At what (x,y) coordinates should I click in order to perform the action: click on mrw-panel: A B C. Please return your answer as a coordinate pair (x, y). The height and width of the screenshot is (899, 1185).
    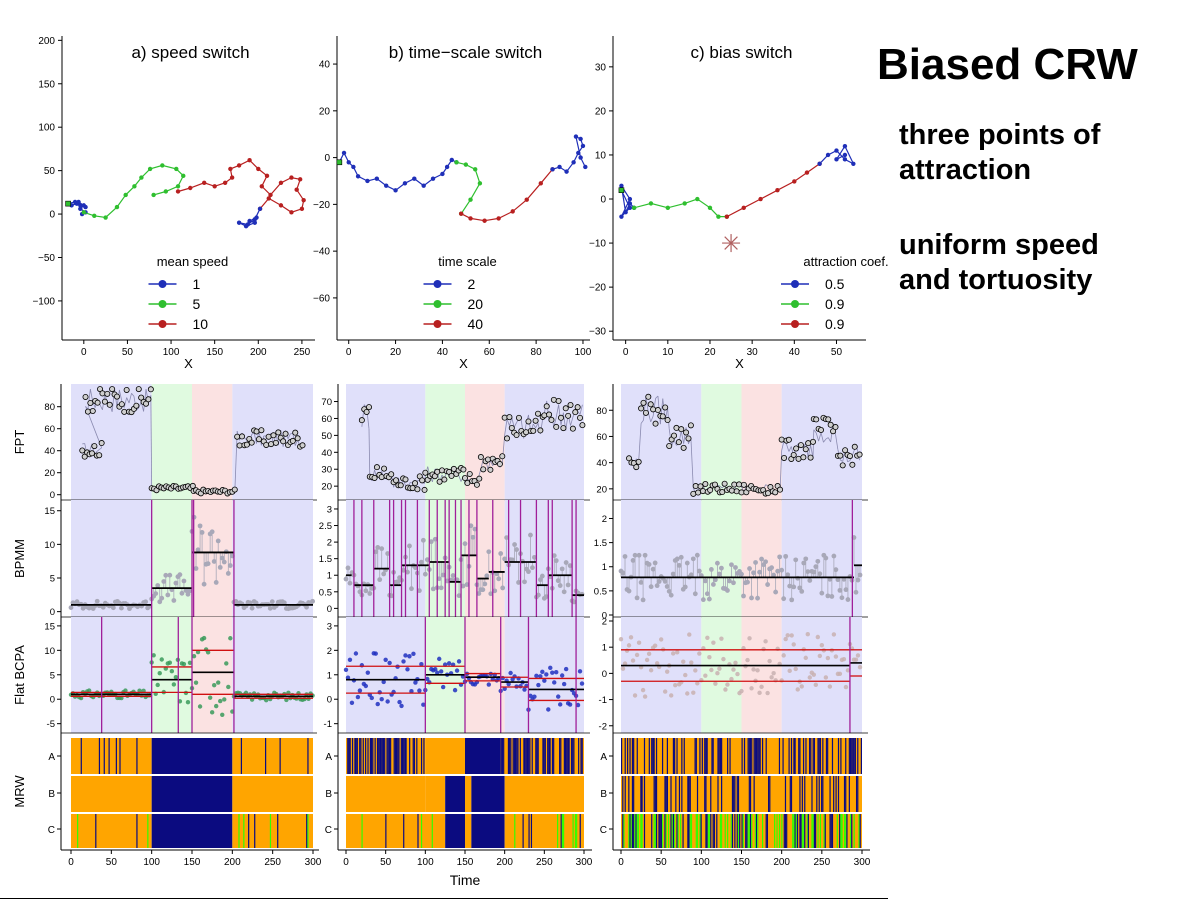
    Looking at the image, I should click on (180, 791).